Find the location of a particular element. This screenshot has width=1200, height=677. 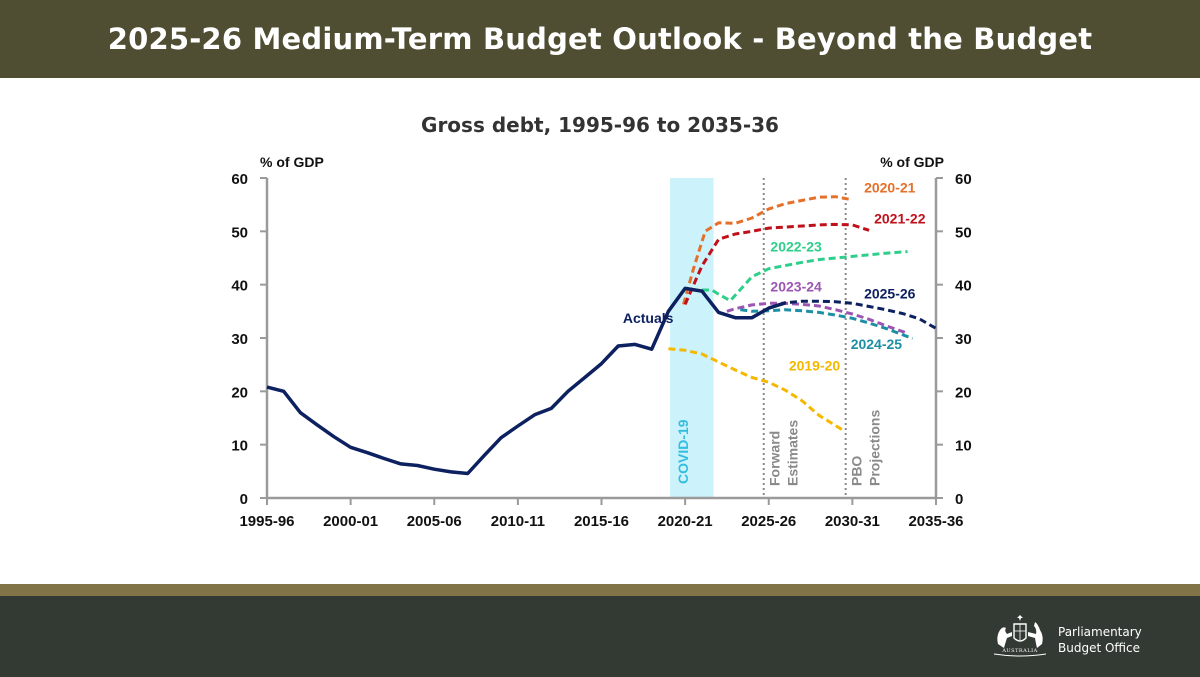

y-tick-label-left: 0 is located at coordinates (244, 499).